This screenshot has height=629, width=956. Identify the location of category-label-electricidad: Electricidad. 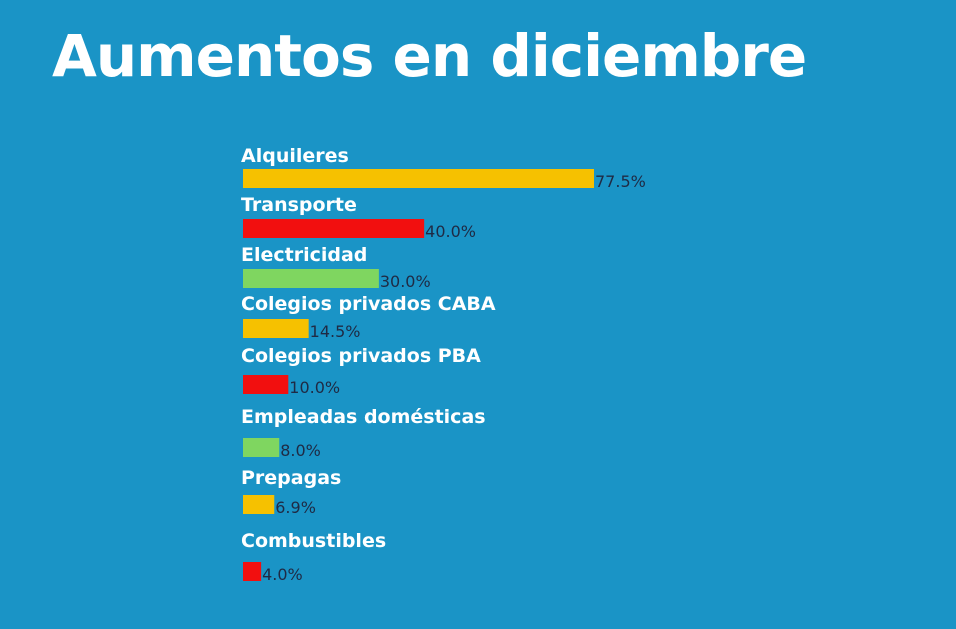
(304, 255).